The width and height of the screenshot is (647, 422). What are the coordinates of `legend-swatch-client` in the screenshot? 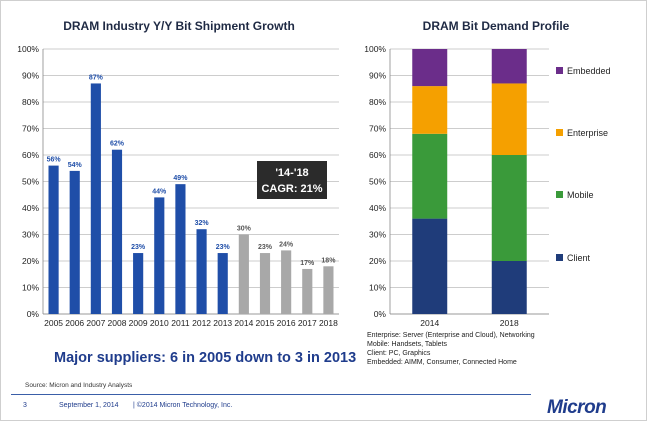 It's located at (559, 257).